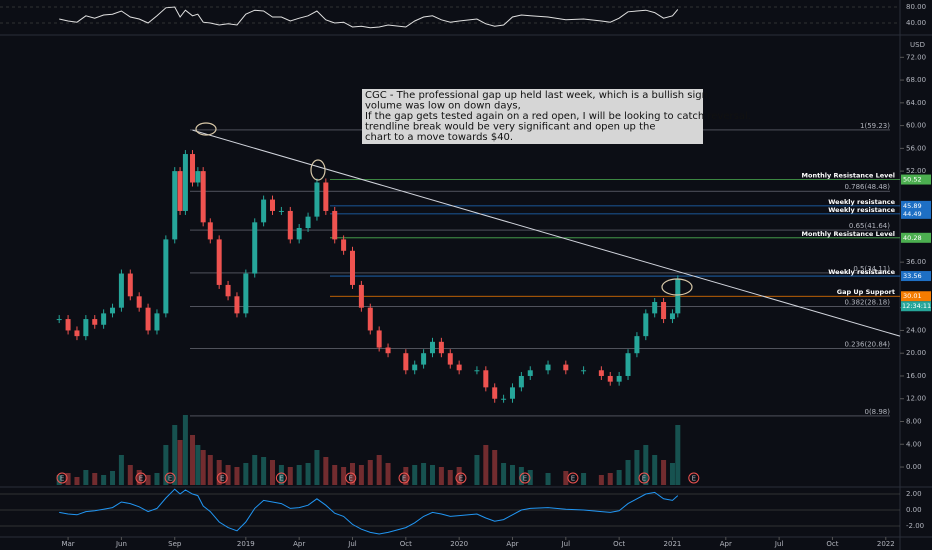 The image size is (932, 550). Describe the element at coordinates (246, 544) in the screenshot. I see `x-tick-label: 2019` at that location.